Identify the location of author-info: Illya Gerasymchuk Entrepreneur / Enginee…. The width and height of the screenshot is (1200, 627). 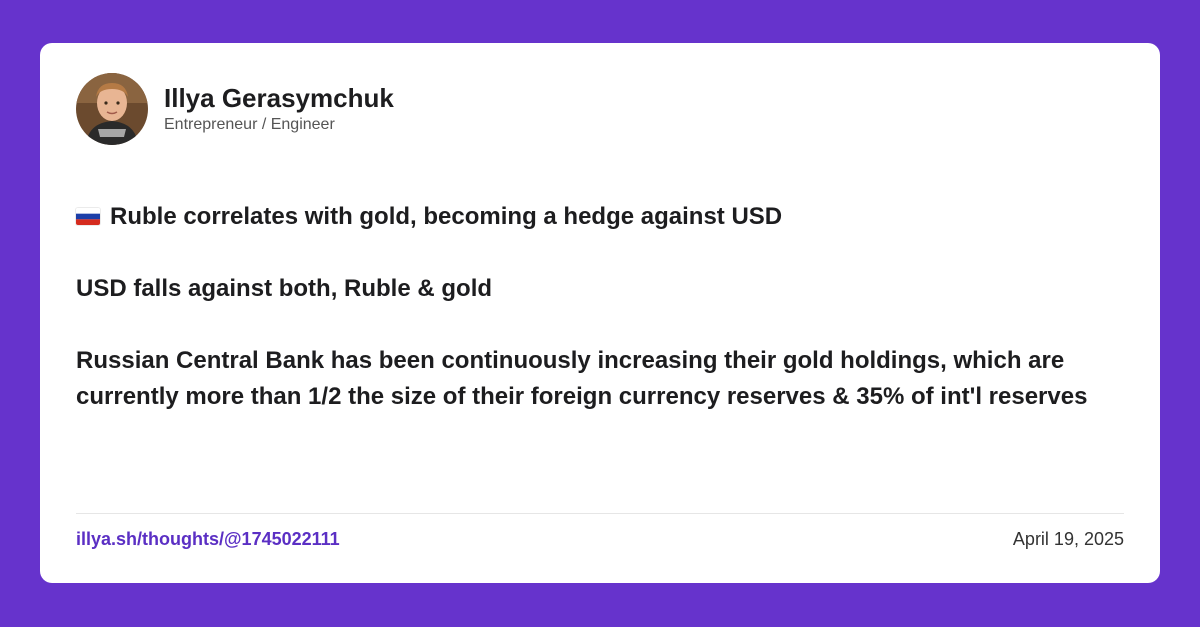
(279, 109).